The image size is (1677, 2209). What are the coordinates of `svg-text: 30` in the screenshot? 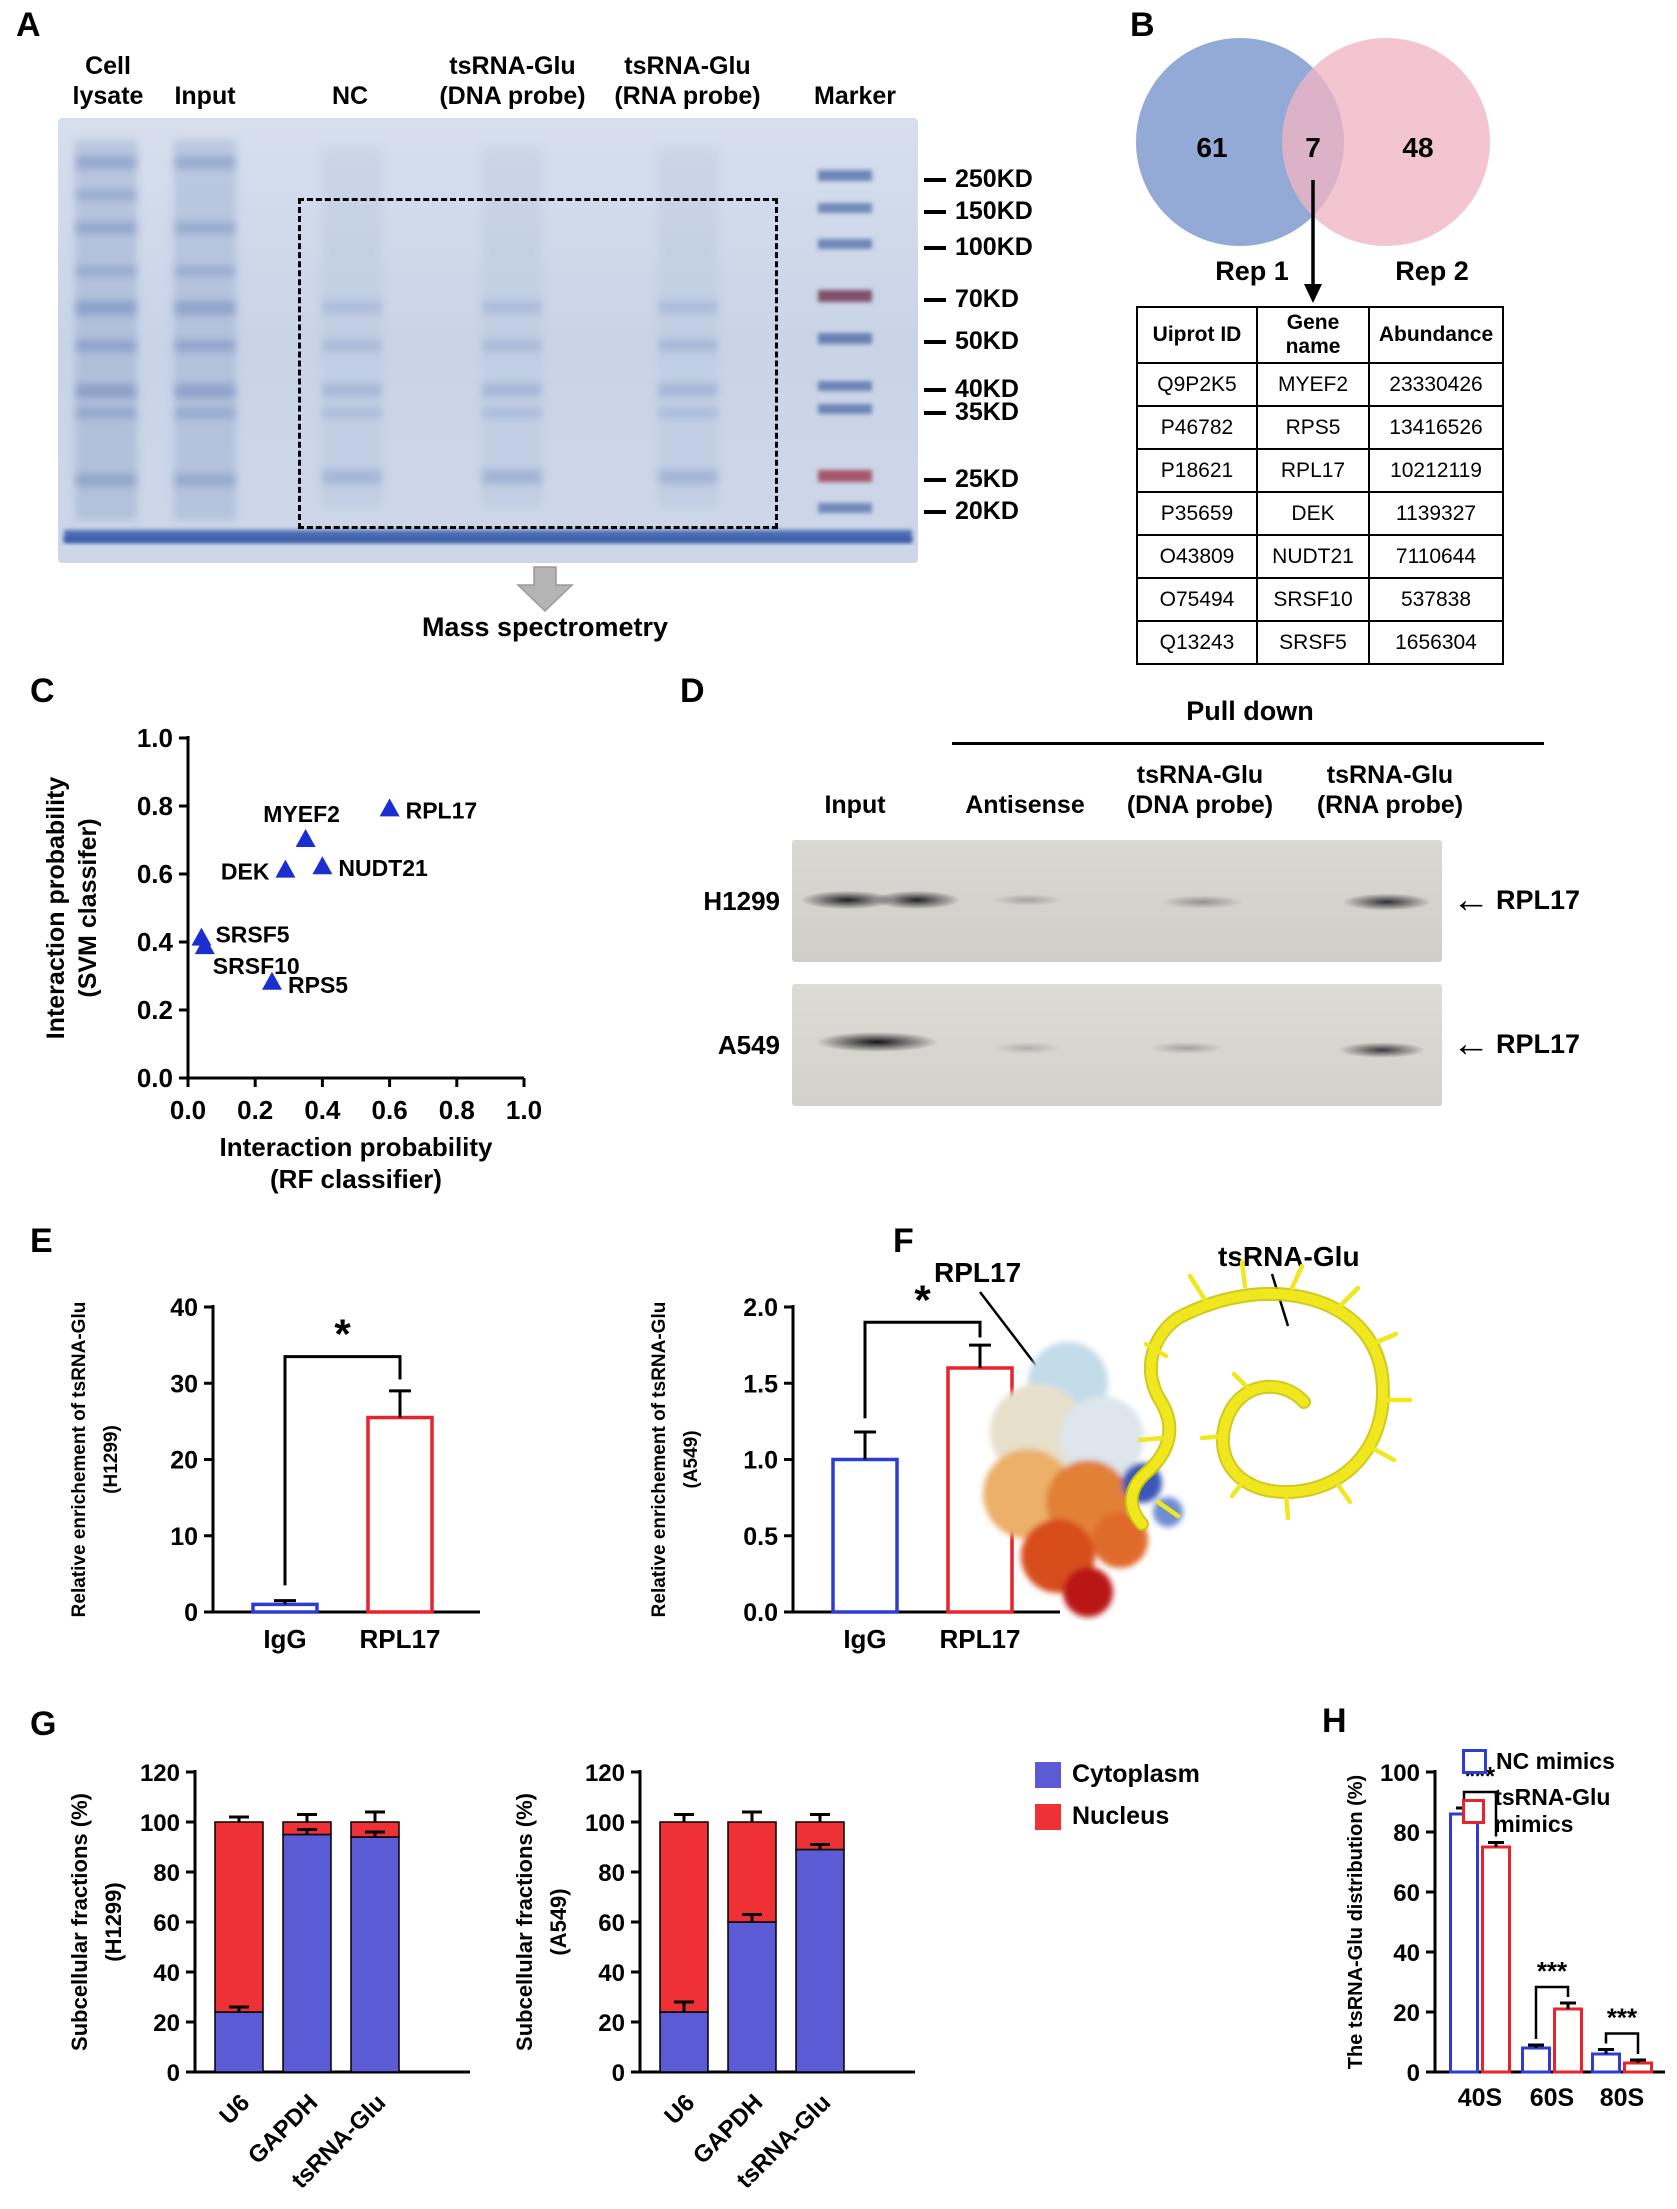 It's located at (184, 1384).